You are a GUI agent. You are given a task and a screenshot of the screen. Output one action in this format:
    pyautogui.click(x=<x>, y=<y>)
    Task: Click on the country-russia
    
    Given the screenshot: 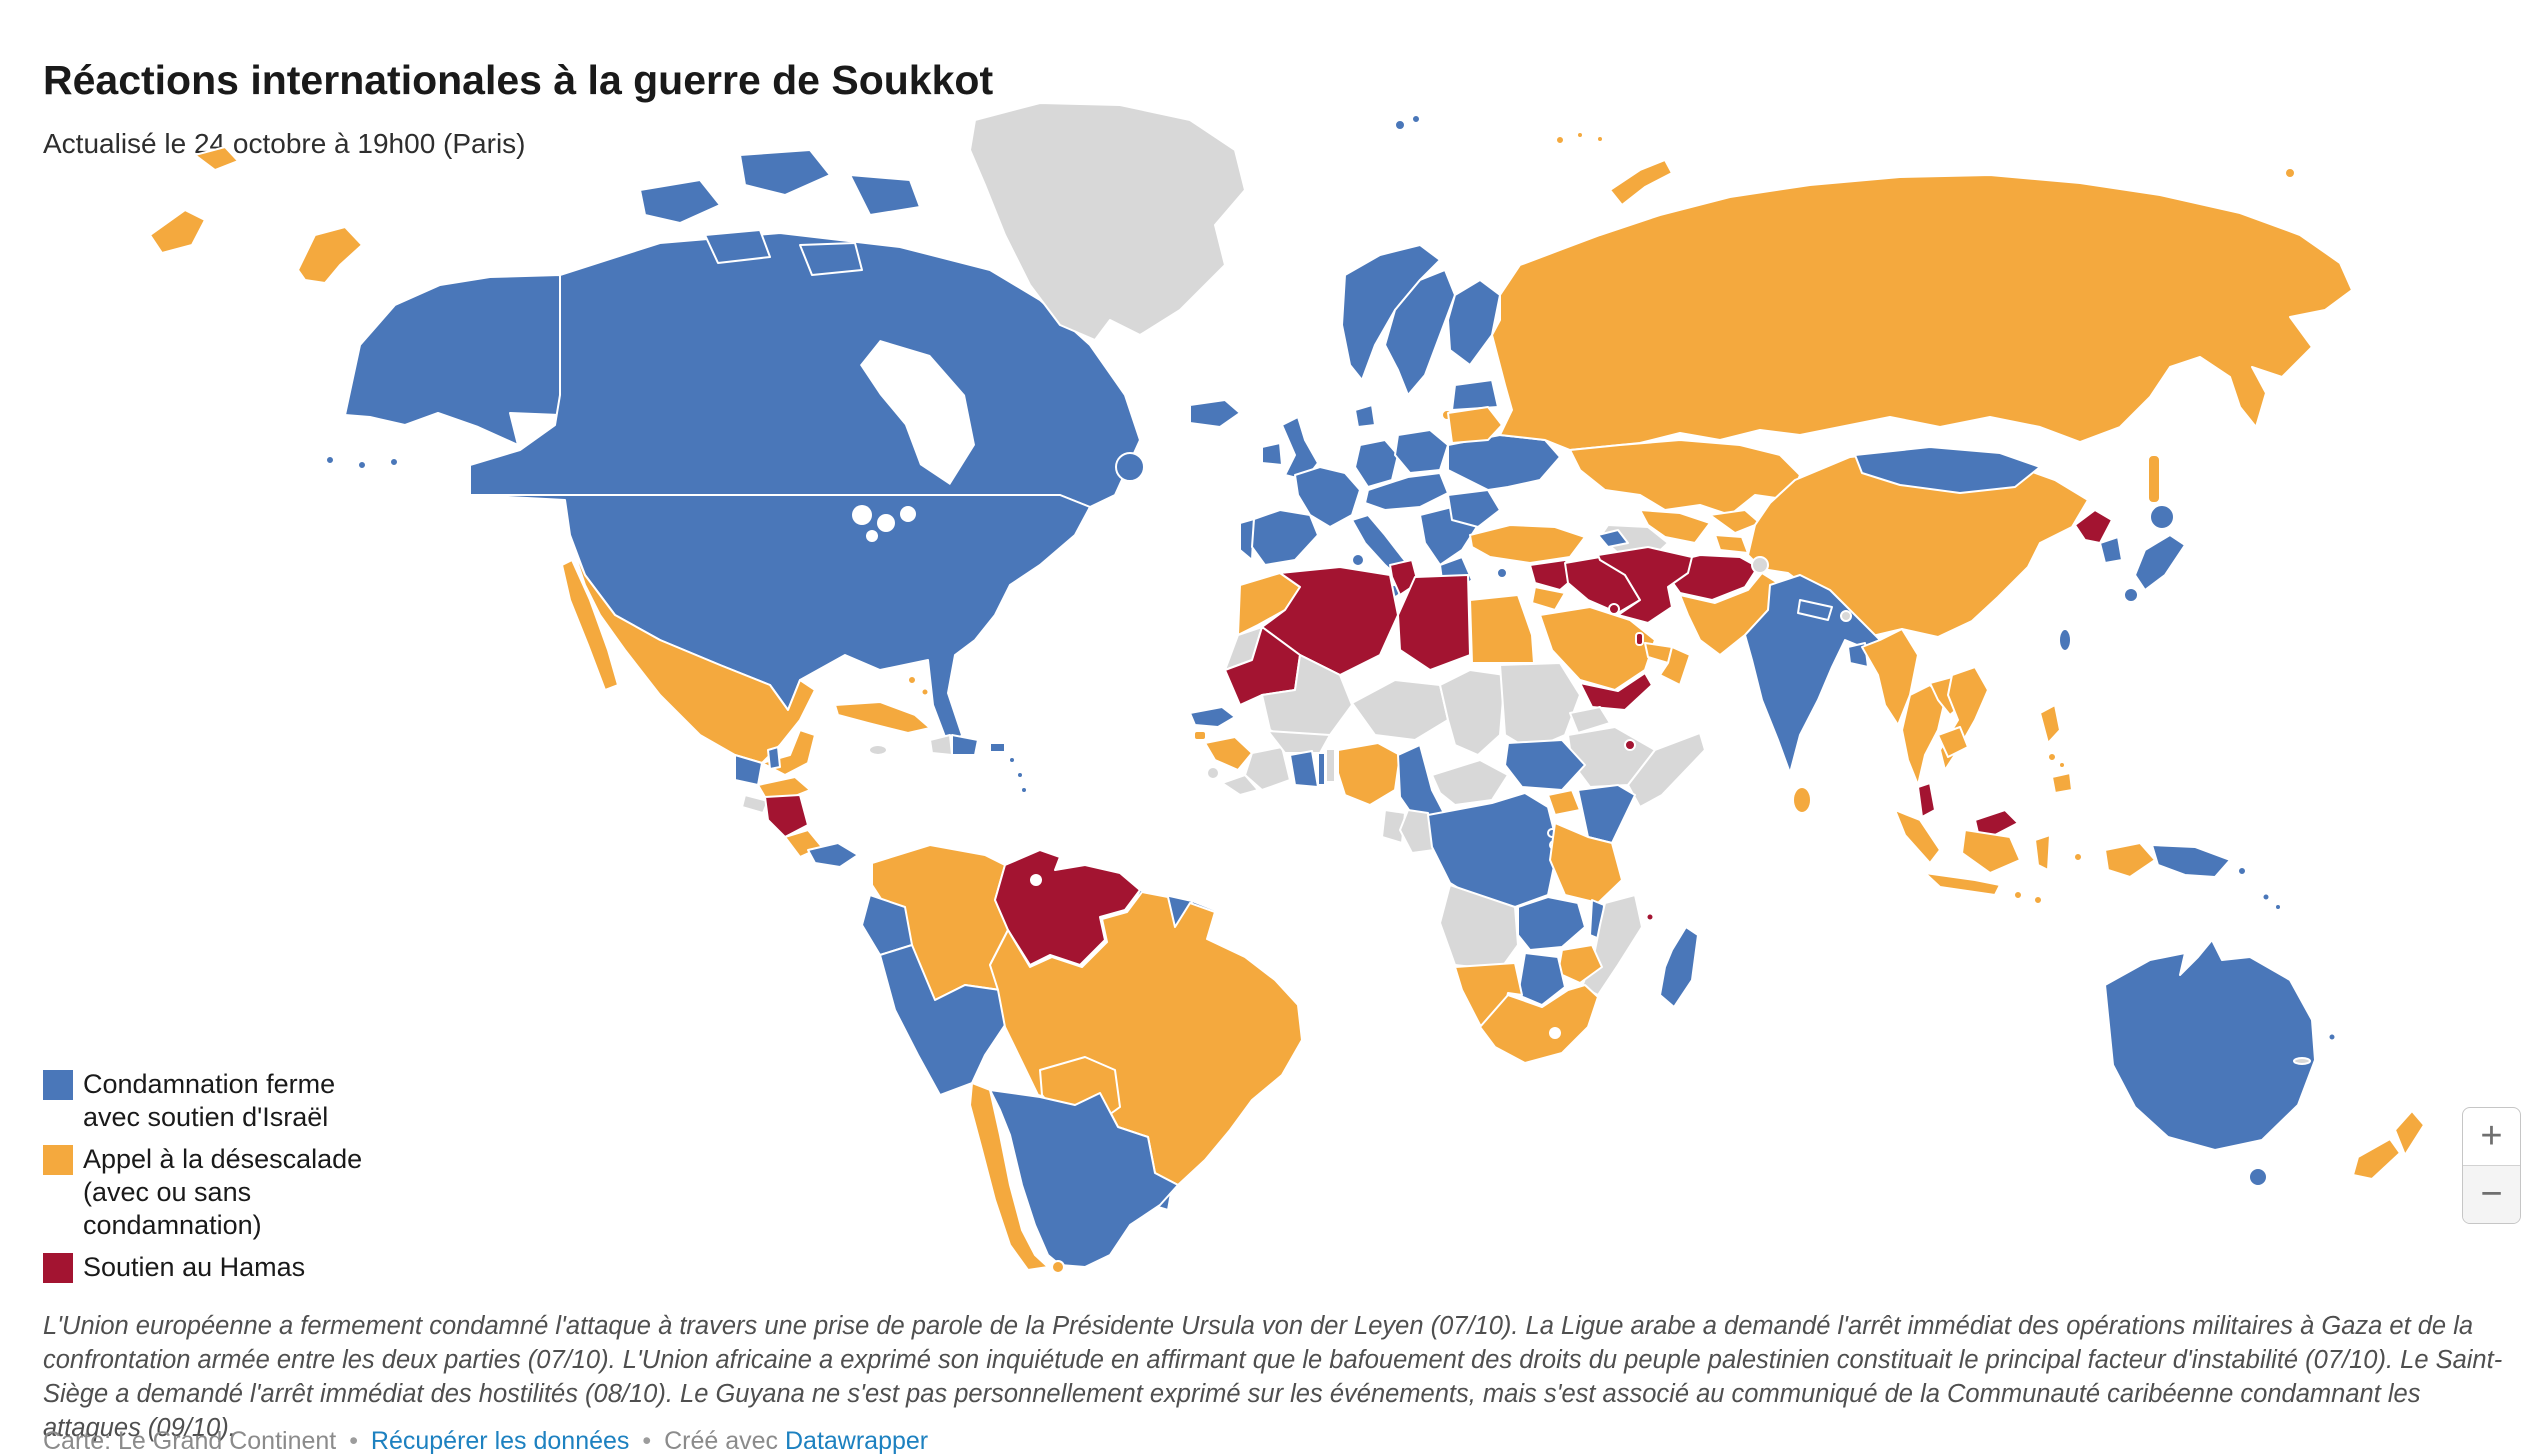 What is the action you would take?
    pyautogui.click(x=1922, y=312)
    